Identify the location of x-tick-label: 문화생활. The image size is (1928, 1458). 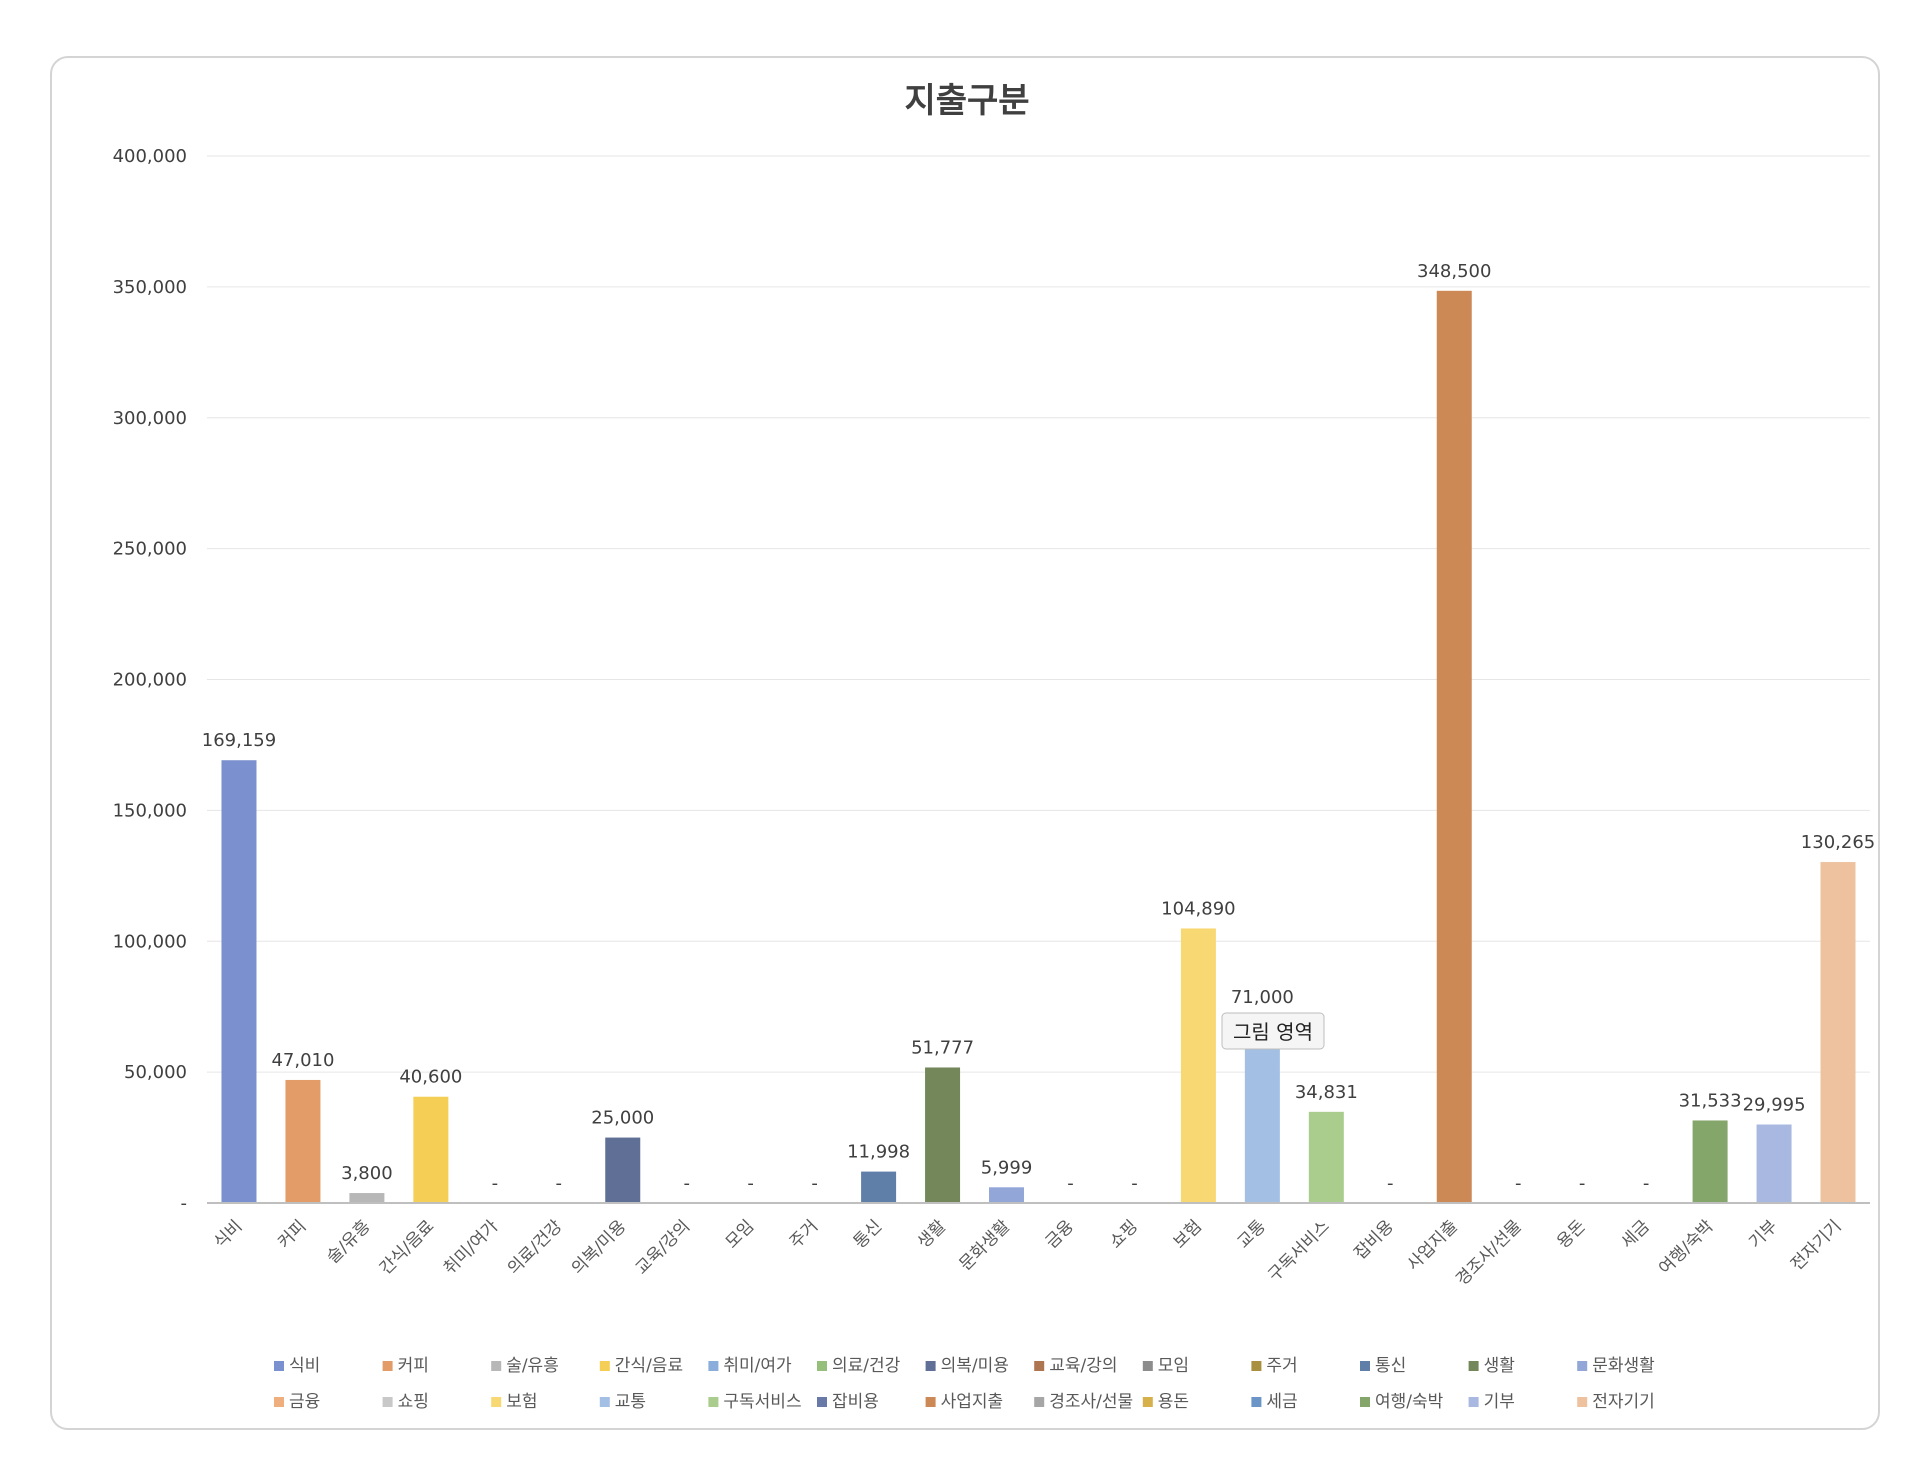
(985, 1245).